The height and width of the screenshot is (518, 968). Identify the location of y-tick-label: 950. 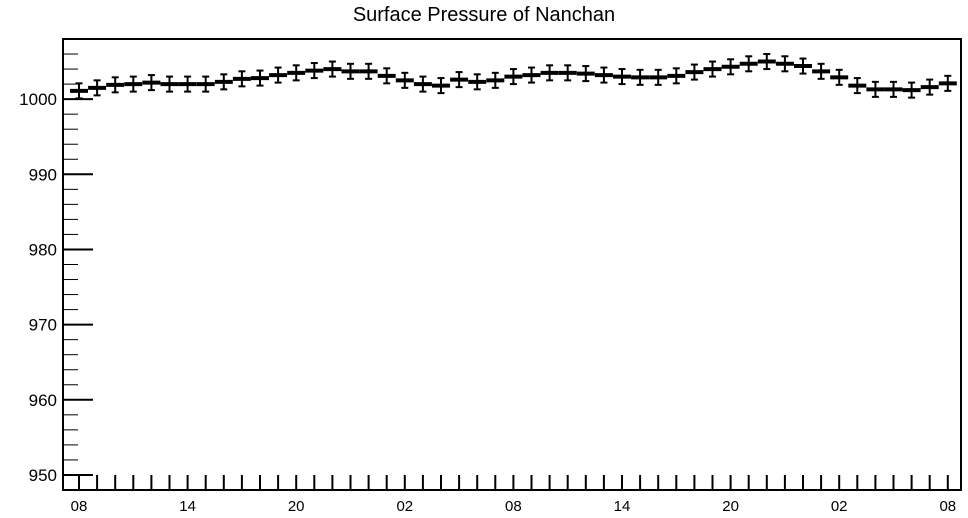
(43, 475).